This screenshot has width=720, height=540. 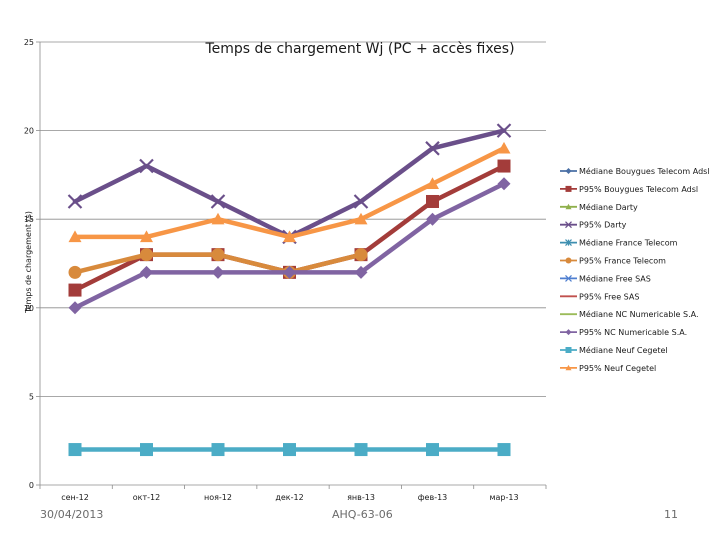 What do you see at coordinates (617, 368) in the screenshot?
I see `legend-entry: P95% Neuf Cegetel` at bounding box center [617, 368].